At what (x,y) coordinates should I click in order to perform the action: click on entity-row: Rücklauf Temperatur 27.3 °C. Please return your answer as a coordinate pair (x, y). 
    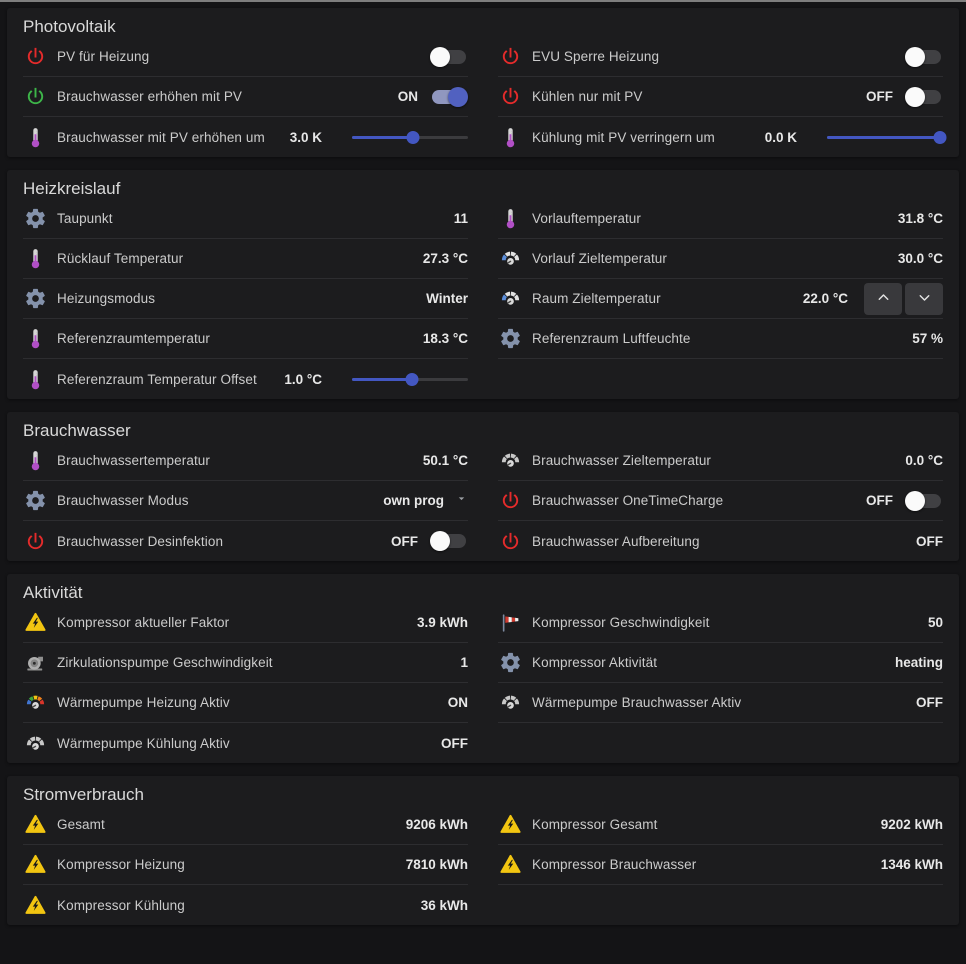
    Looking at the image, I should click on (245, 259).